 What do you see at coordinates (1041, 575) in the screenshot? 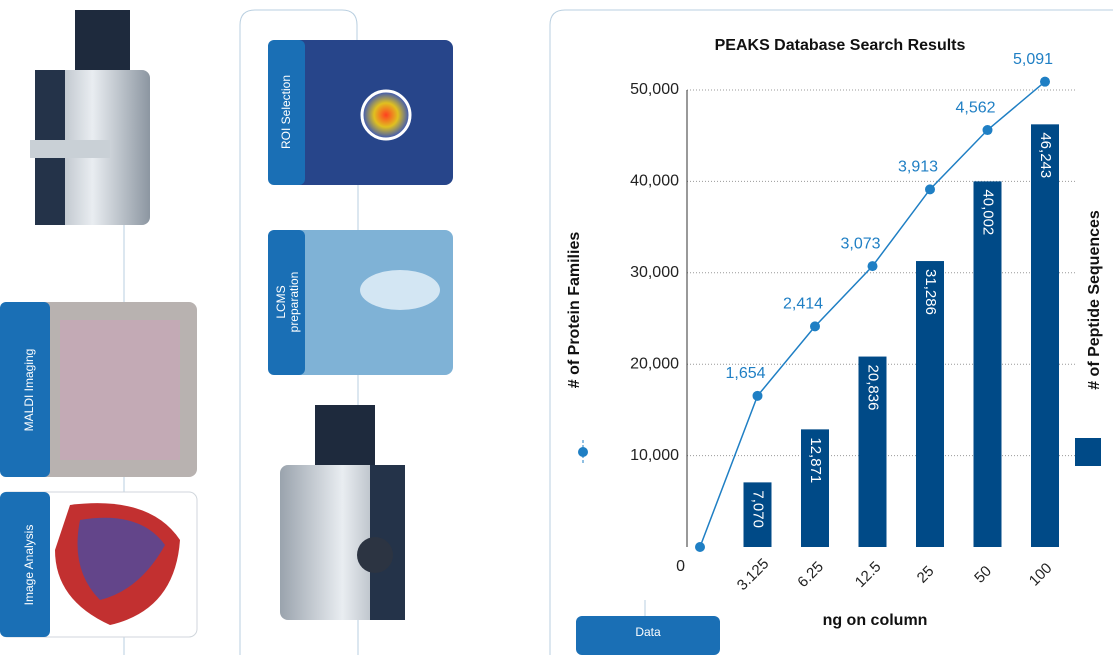
I see `x-tick-label: 100` at bounding box center [1041, 575].